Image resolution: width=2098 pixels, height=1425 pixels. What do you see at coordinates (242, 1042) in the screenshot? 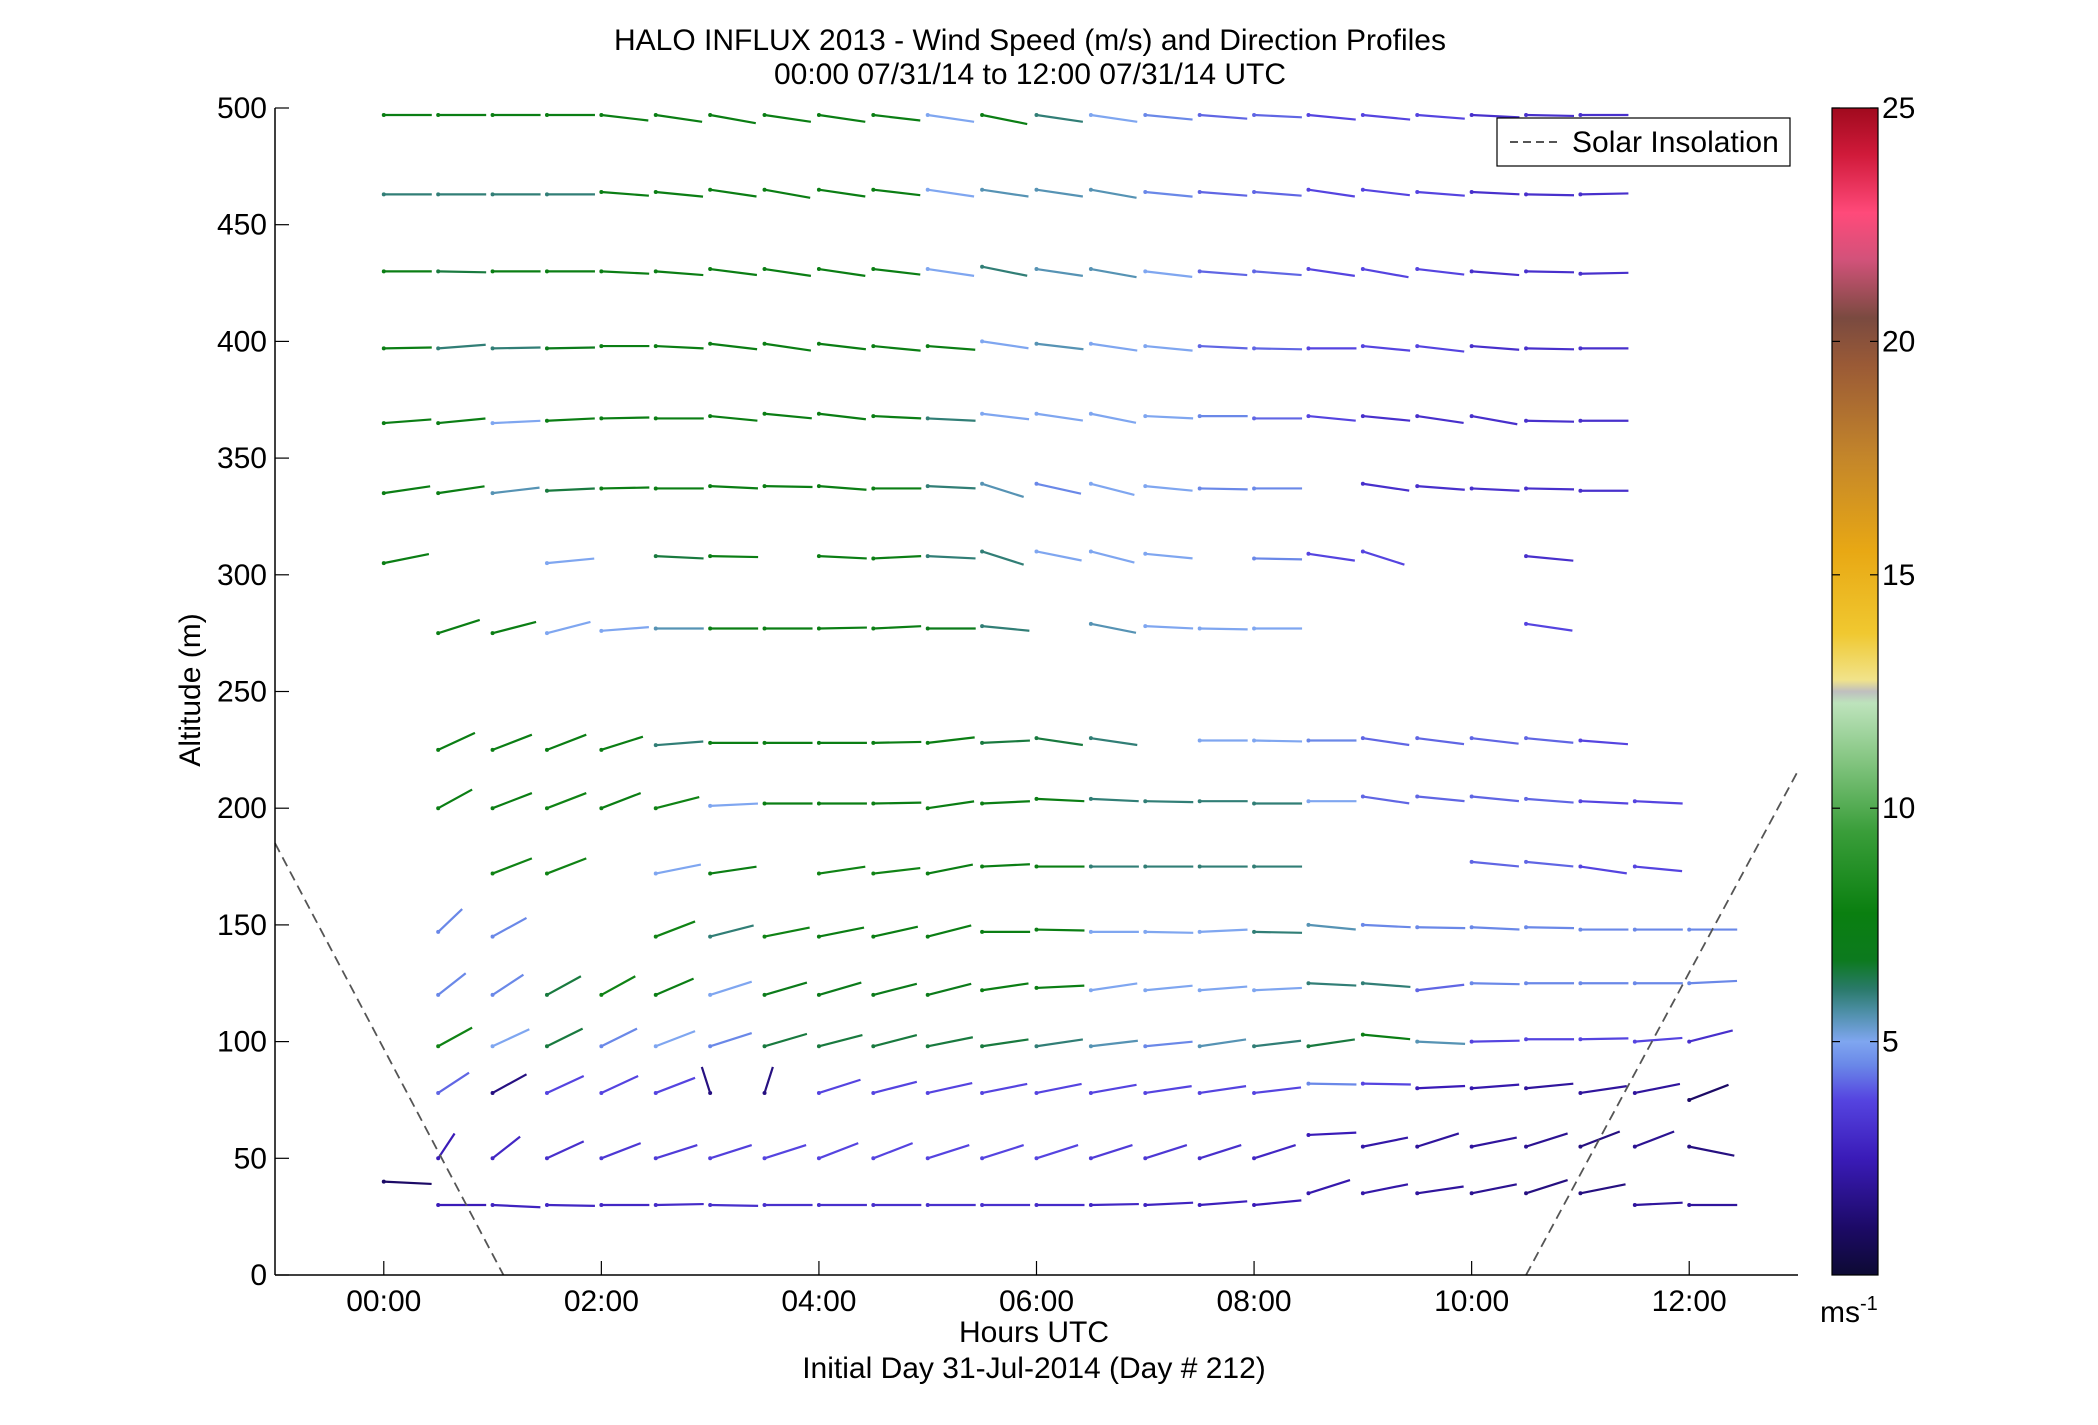
I see `y-tick-label: 100` at bounding box center [242, 1042].